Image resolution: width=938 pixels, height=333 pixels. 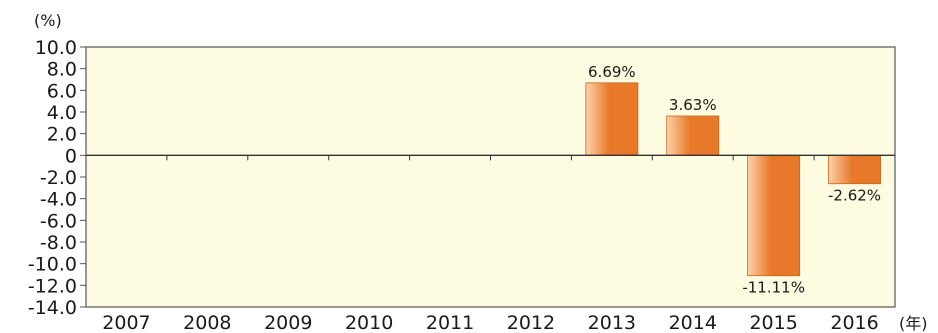 I want to click on y-tick-label: -14.0, so click(x=52, y=308).